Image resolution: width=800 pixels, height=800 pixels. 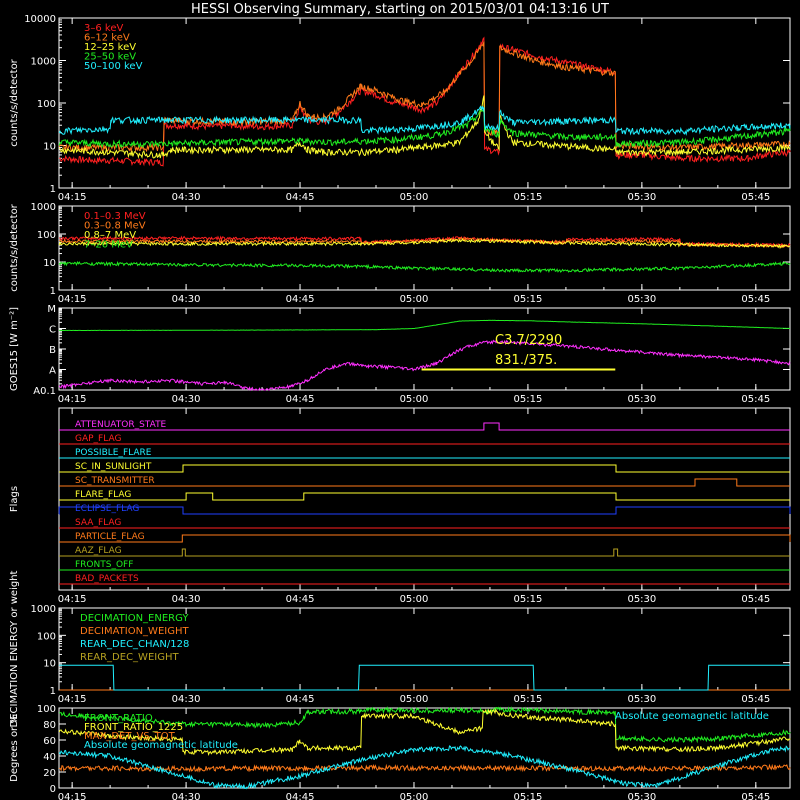 I want to click on panel5-xtick-label: 05:45, so click(x=755, y=699).